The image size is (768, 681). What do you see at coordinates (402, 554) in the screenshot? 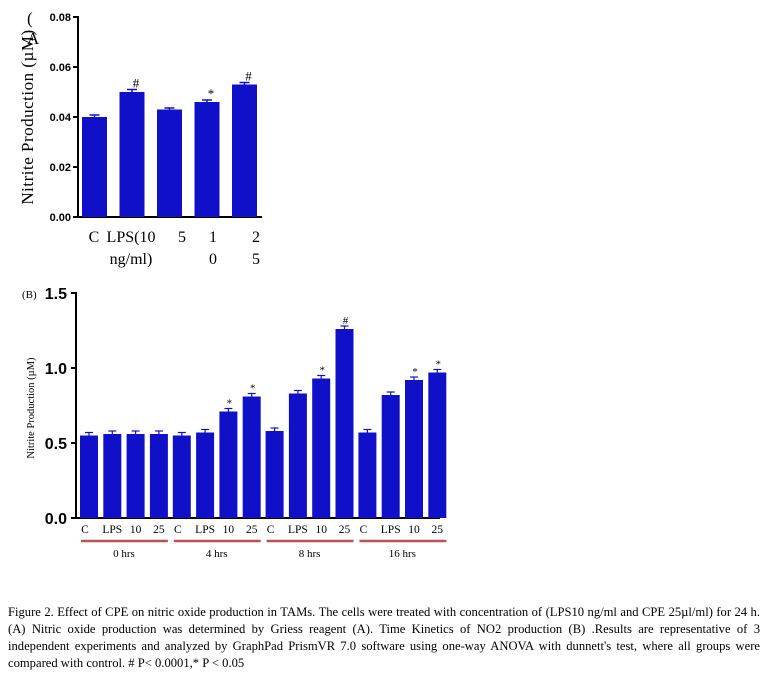
I see `panel-b-group-label: 16 hrs` at bounding box center [402, 554].